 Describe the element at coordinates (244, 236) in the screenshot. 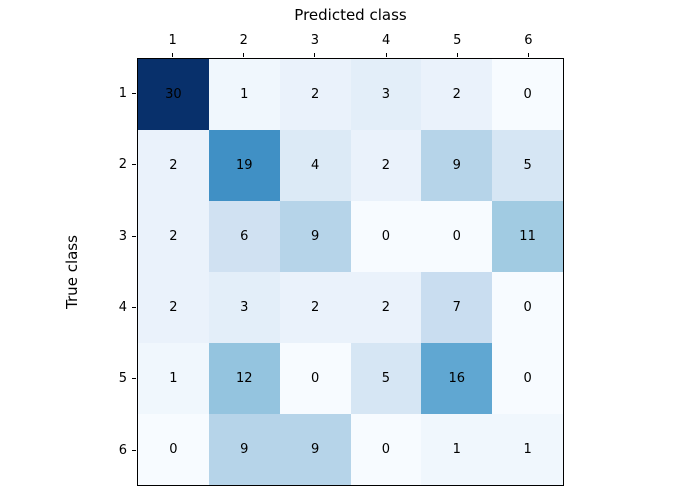

I see `heatmap-cell: 6` at that location.